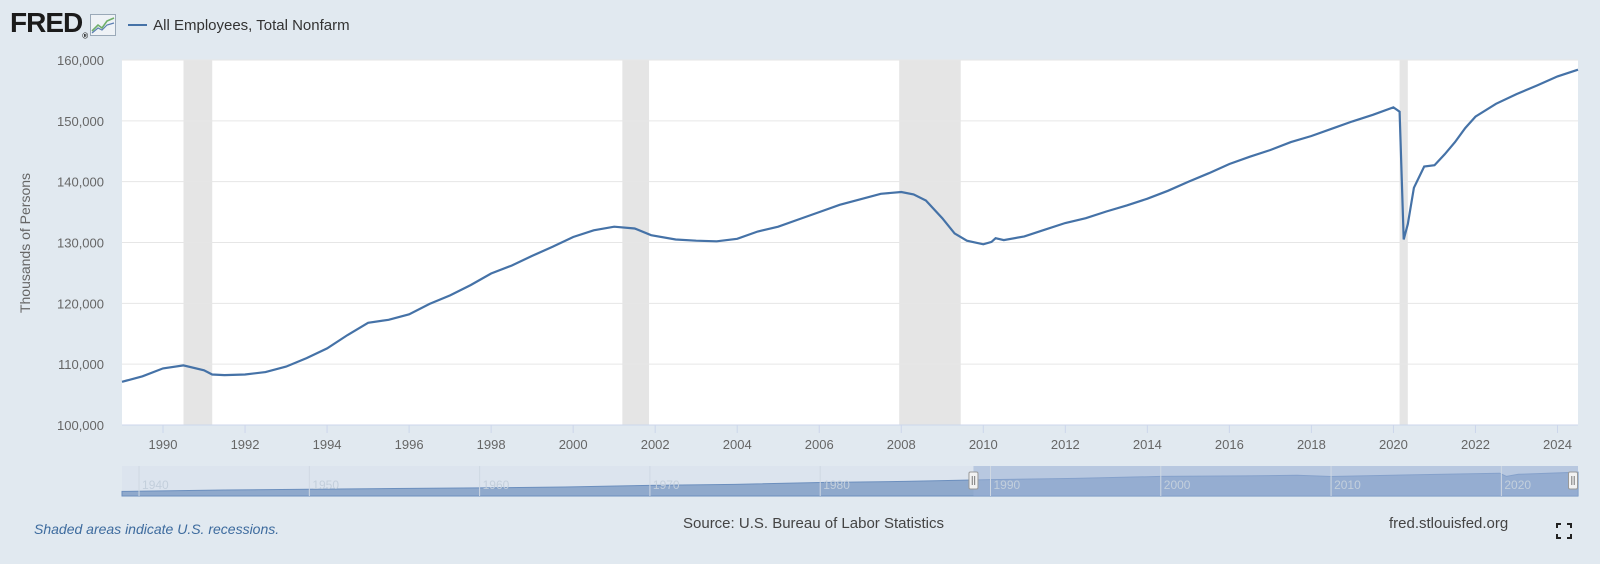 This screenshot has height=564, width=1600. Describe the element at coordinates (1517, 485) in the screenshot. I see `navigator-tick-label: 2020` at that location.